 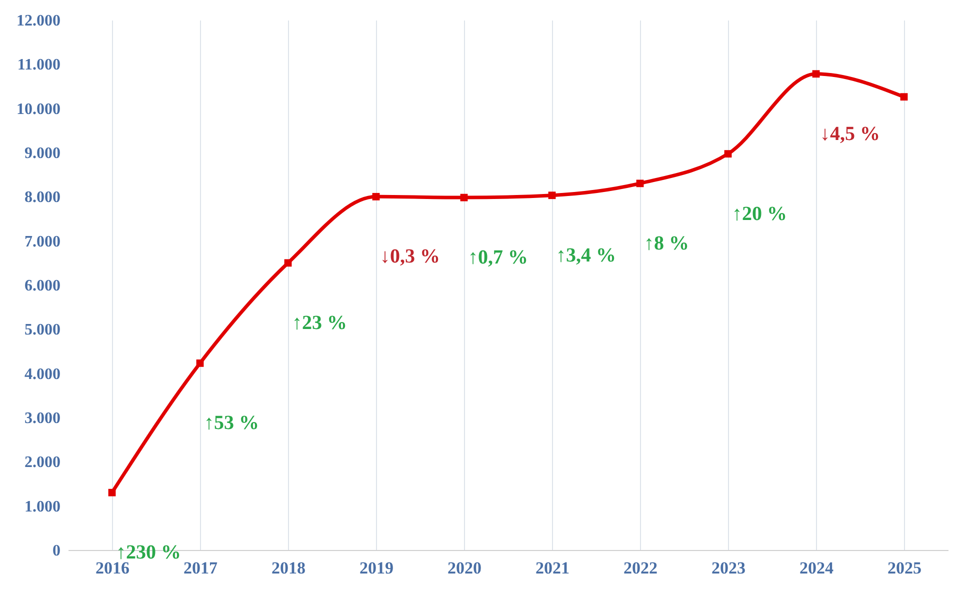 I want to click on y-tick-label: 7.000, so click(x=42, y=241).